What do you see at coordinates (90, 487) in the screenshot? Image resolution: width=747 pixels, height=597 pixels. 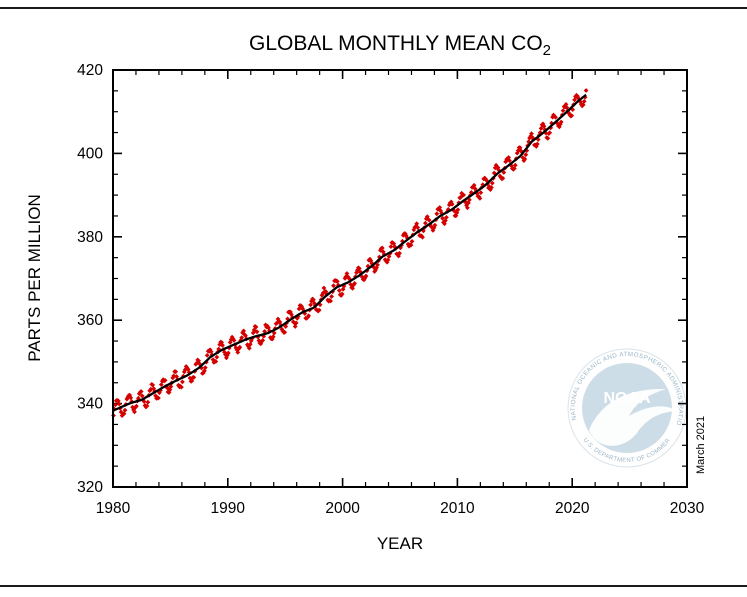 I see `svg-text: 320` at bounding box center [90, 487].